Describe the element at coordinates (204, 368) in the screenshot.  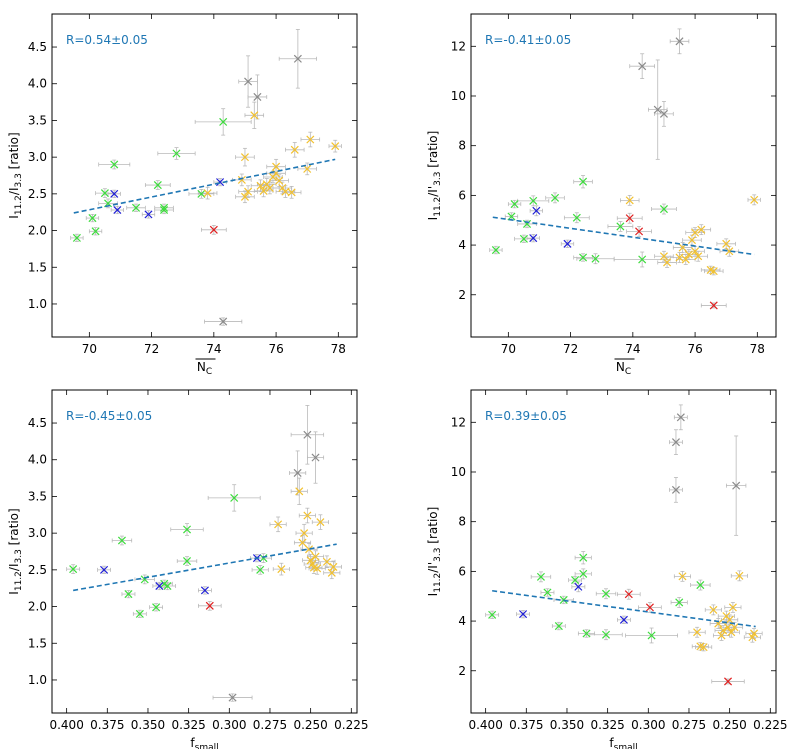
I see `x-axis-label: NC` at that location.